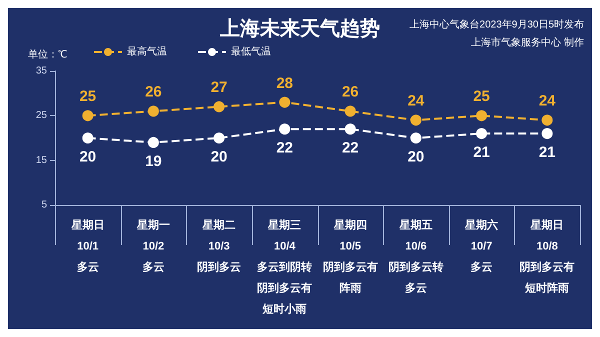 The height and width of the screenshot is (337, 600). I want to click on x-tick-label: 星期一 10/2 多云, so click(153, 246).